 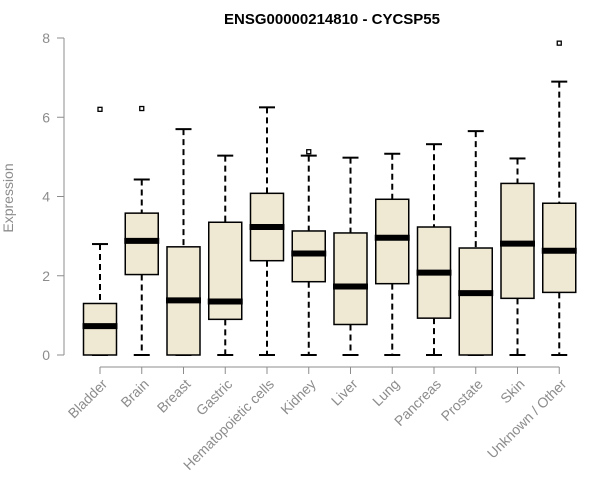 I want to click on x-tick-label: Kidney, so click(x=298, y=397).